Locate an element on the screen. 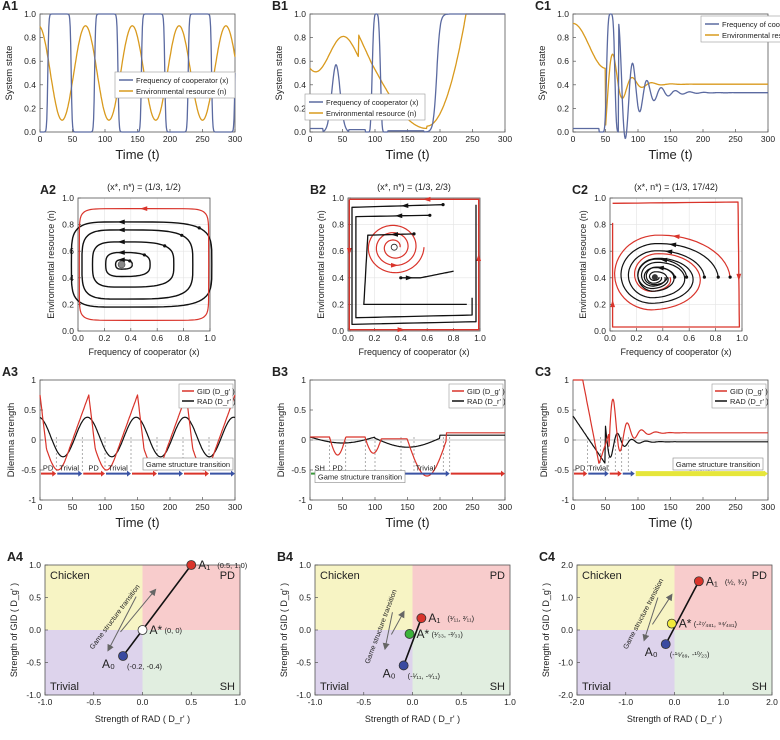 The height and width of the screenshot is (740, 780). state-label: SH is located at coordinates (320, 468).